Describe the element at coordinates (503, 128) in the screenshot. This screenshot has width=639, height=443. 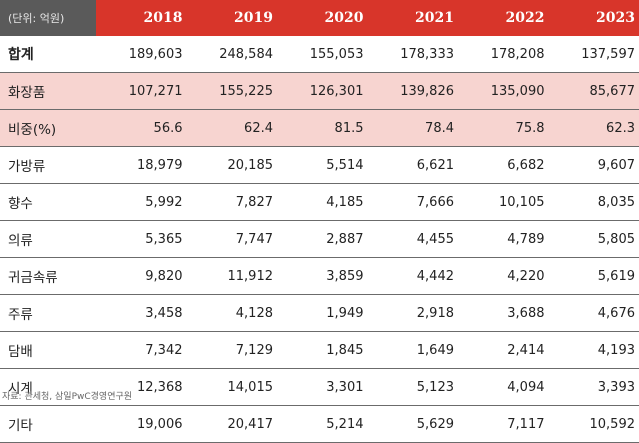
I see `value-cell: 75.8` at that location.